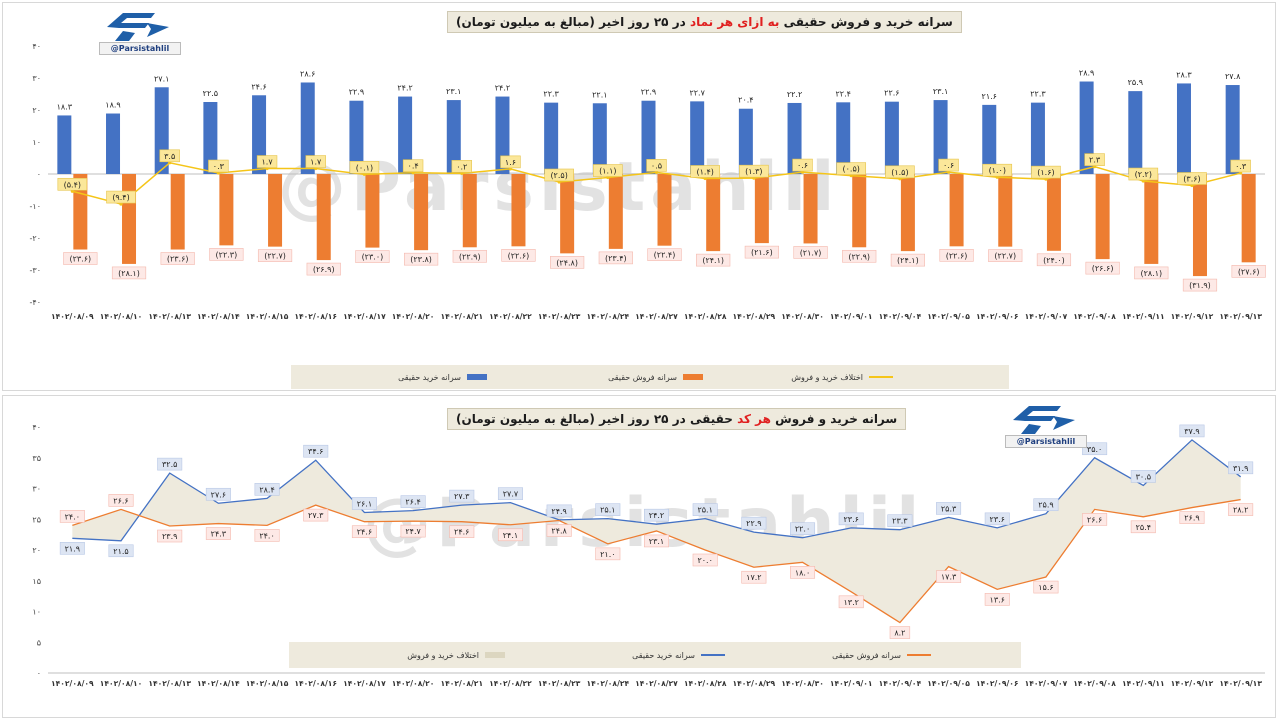 Image resolution: width=1280 pixels, height=721 pixels. What do you see at coordinates (364, 532) in the screenshot?
I see `sell-data-label: ۲۴.۶` at bounding box center [364, 532].